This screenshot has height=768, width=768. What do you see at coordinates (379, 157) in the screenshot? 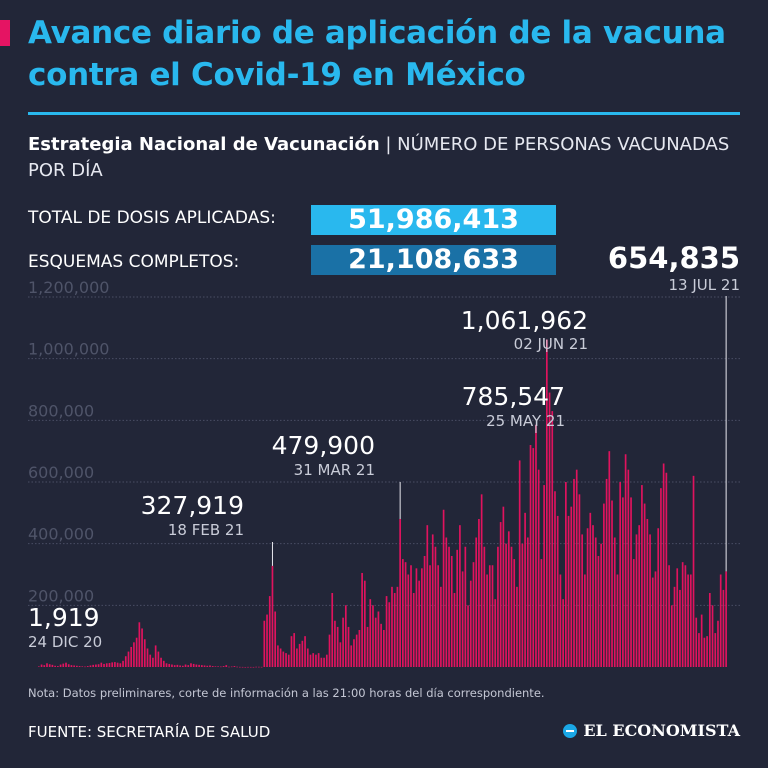
I see `subtitle-measure: | NÚMERO DE PERSONAS VACUNADAS POR DÍA` at bounding box center [379, 157].